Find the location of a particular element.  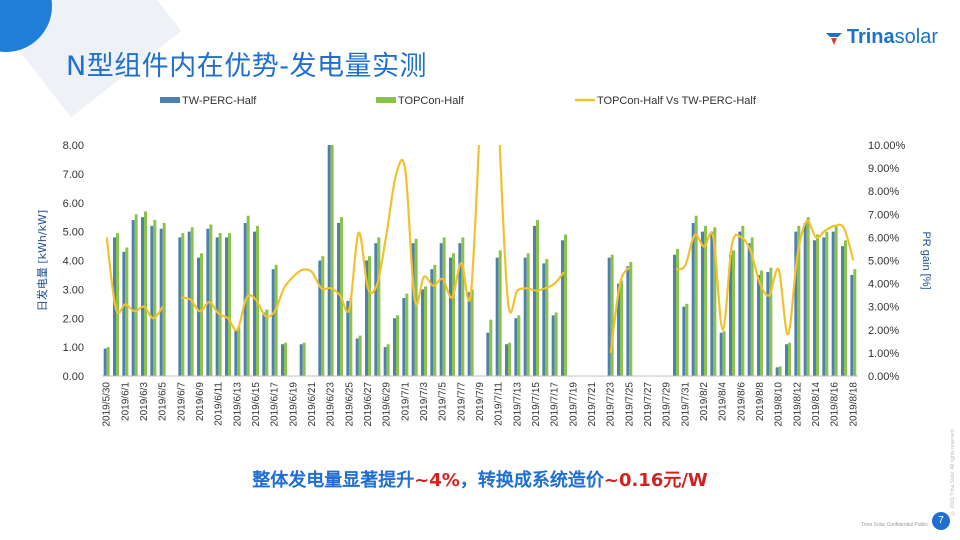

y-right-tick-label: 6.00% is located at coordinates (883, 238).